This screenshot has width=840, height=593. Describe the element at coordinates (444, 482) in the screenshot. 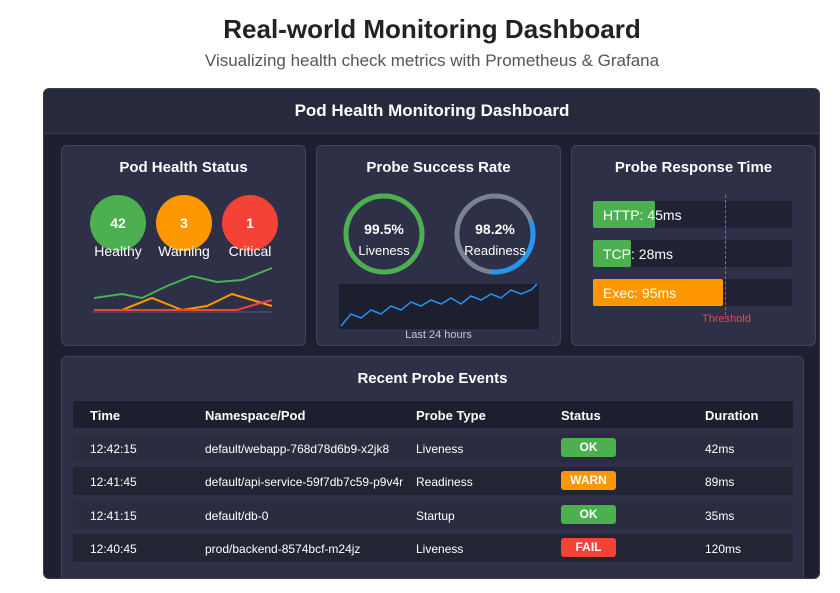

I see `row-probe: Readiness` at that location.